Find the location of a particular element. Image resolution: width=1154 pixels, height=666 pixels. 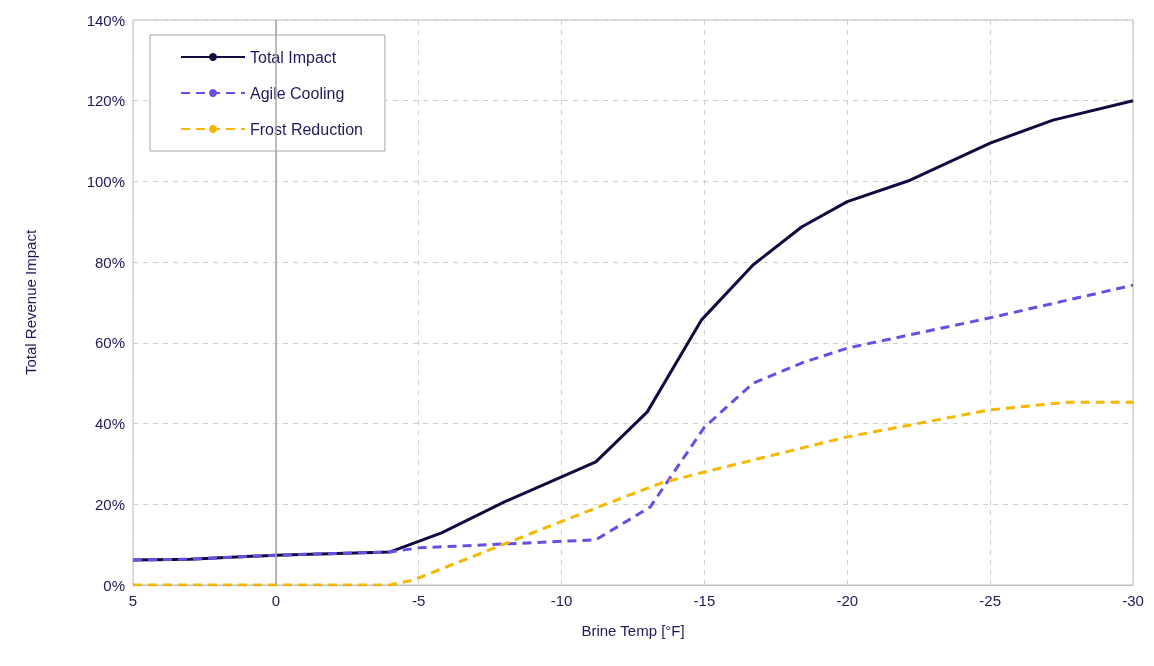

legend-label: Total Impact is located at coordinates (293, 57).